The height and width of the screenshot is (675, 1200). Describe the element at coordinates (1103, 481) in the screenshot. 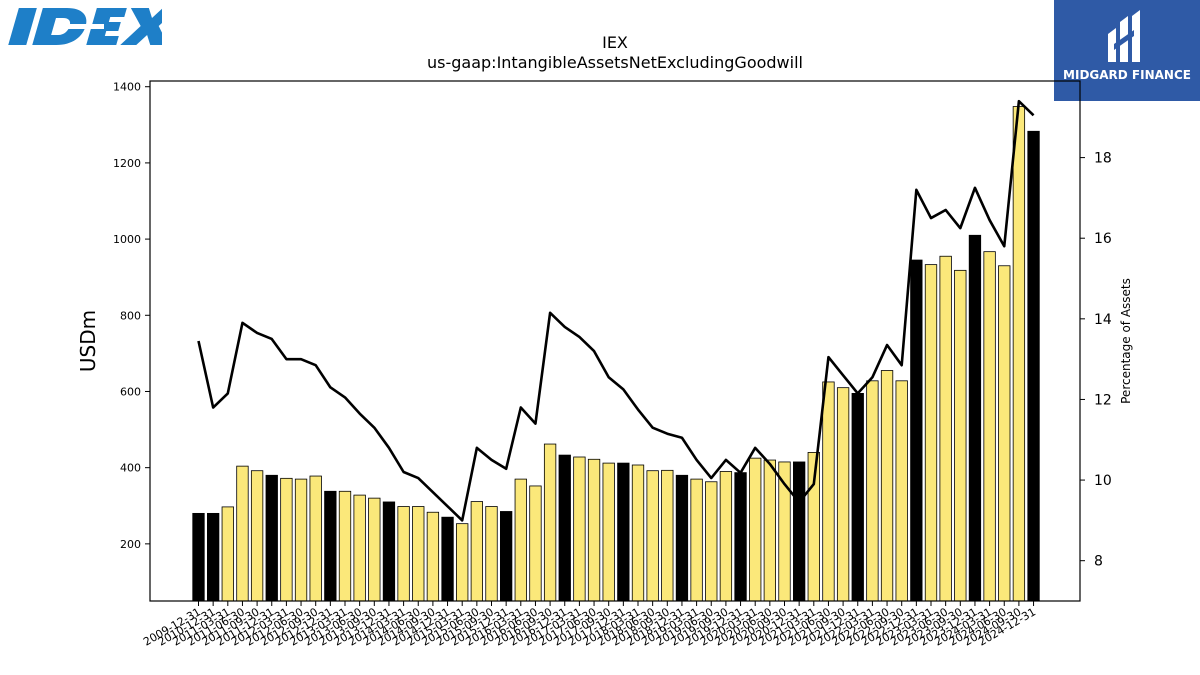

I see `y2-tick-label: 10` at that location.